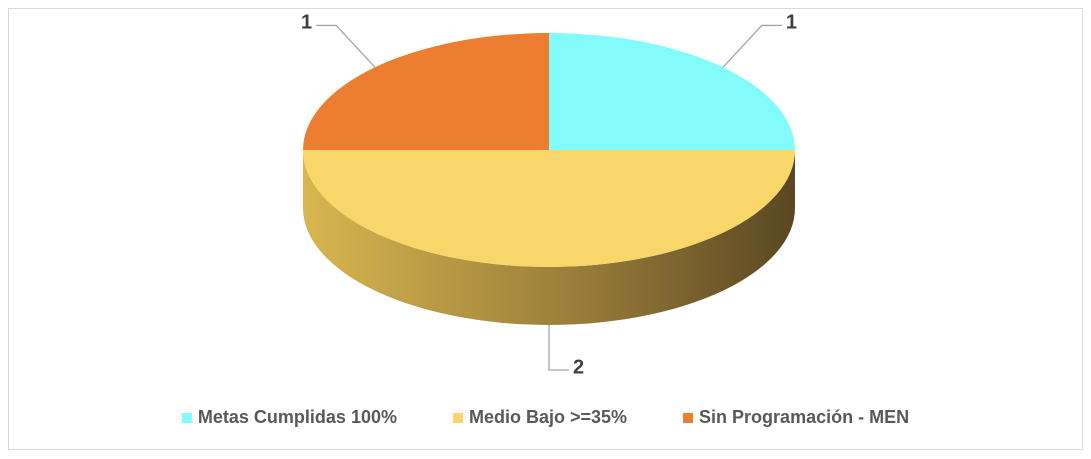 The width and height of the screenshot is (1091, 459). What do you see at coordinates (297, 417) in the screenshot?
I see `legend-label: Metas Cumplidas 100%` at bounding box center [297, 417].